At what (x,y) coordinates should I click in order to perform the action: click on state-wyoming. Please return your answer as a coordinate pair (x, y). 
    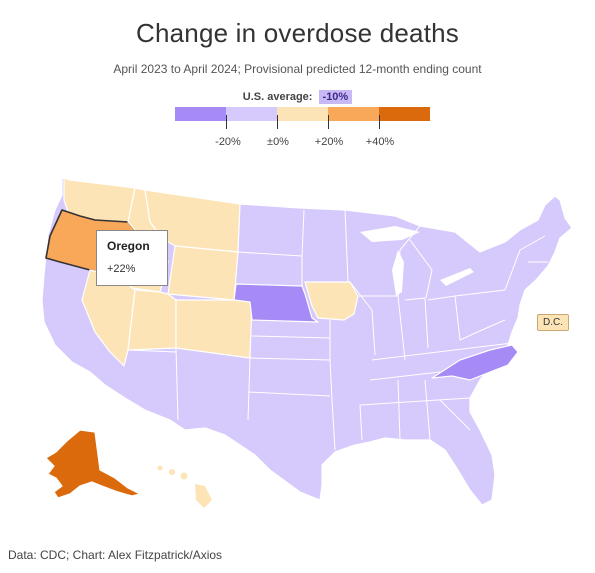
    Looking at the image, I should click on (203, 273).